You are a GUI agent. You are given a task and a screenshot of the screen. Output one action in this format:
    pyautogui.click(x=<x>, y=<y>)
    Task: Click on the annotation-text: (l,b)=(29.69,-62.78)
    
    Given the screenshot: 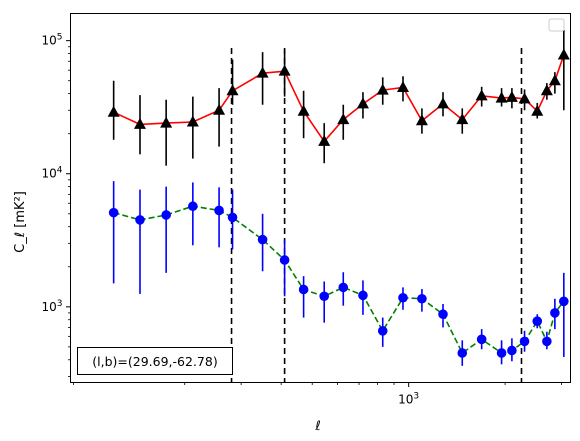 What is the action you would take?
    pyautogui.click(x=154, y=361)
    